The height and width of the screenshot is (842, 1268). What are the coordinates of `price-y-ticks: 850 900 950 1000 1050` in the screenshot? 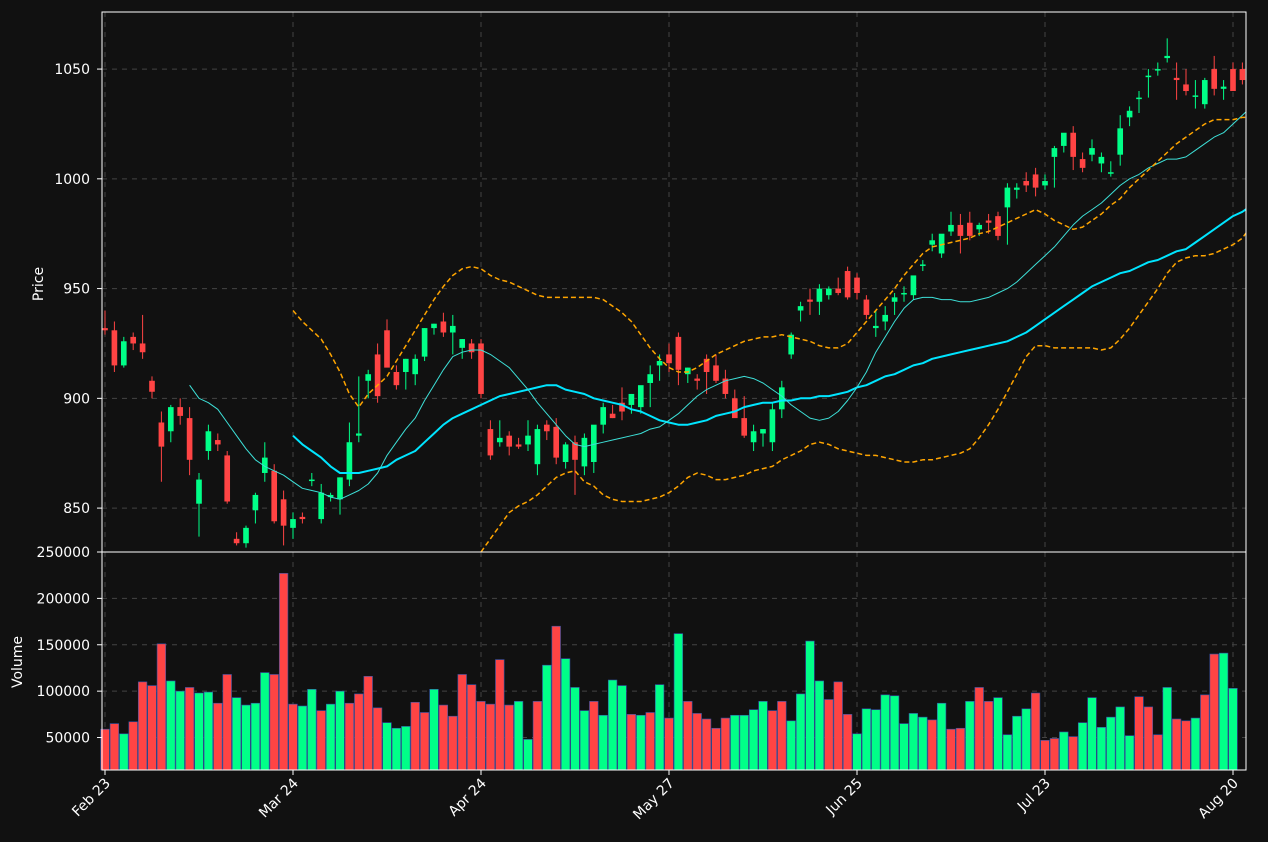 It's located at (78, 289).